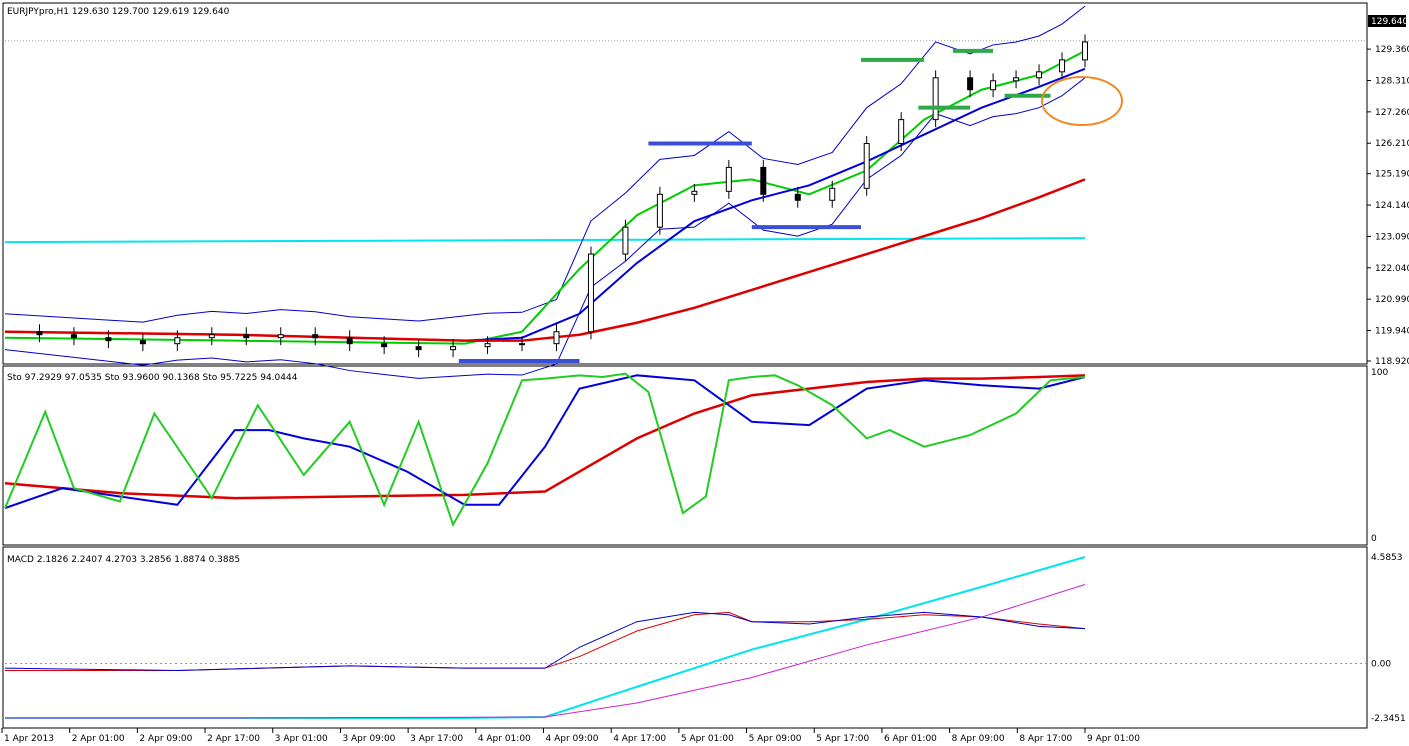 Image resolution: width=1409 pixels, height=746 pixels. What do you see at coordinates (1045, 739) in the screenshot?
I see `time-tick-label: 8 Apr 17:00` at bounding box center [1045, 739].